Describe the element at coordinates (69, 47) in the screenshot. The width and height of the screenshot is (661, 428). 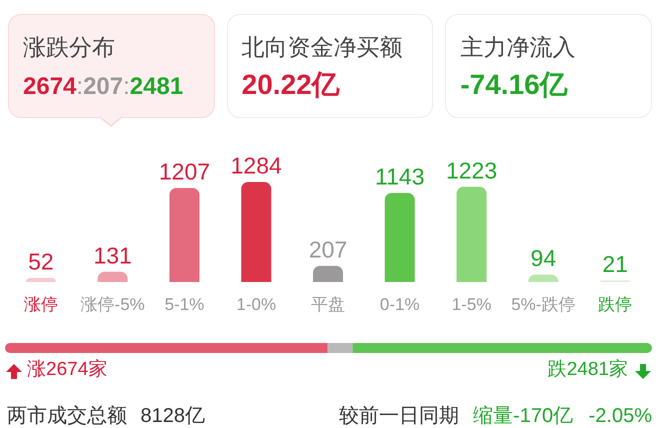
I see `text: 涨跌分布` at that location.